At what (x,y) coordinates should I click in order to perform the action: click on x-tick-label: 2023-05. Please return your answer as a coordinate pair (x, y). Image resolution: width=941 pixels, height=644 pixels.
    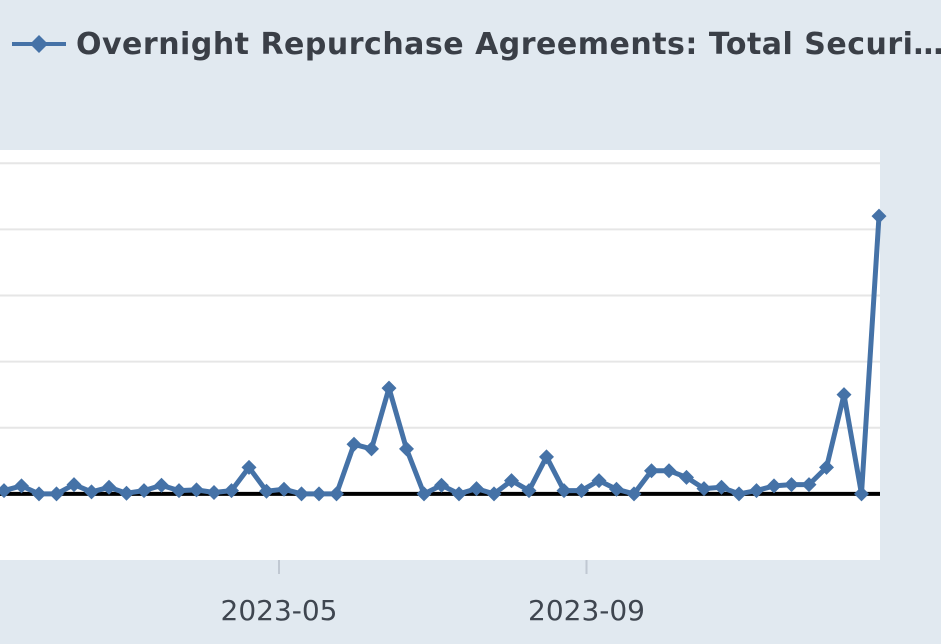
    Looking at the image, I should click on (279, 610).